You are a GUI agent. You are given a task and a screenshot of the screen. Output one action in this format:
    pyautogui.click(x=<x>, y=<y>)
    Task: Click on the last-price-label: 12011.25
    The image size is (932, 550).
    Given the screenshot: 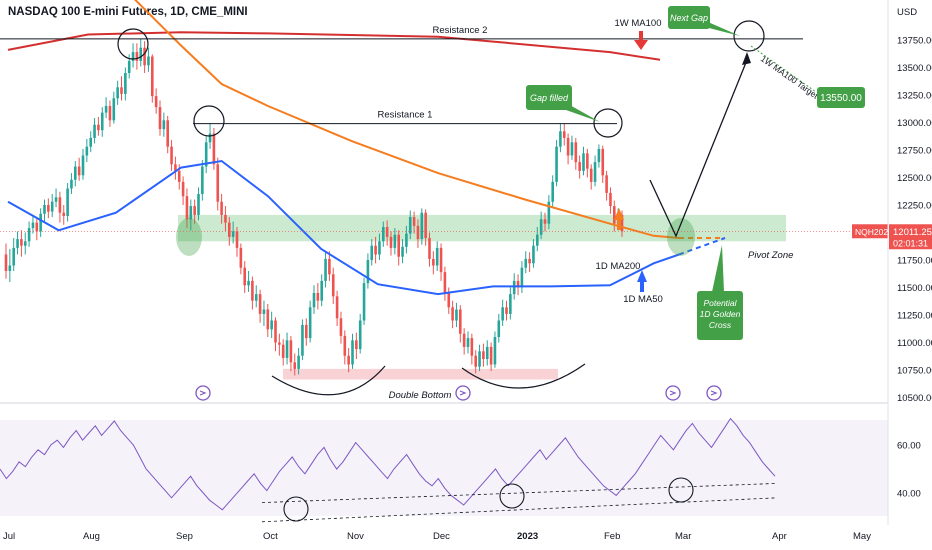 What is the action you would take?
    pyautogui.click(x=912, y=232)
    